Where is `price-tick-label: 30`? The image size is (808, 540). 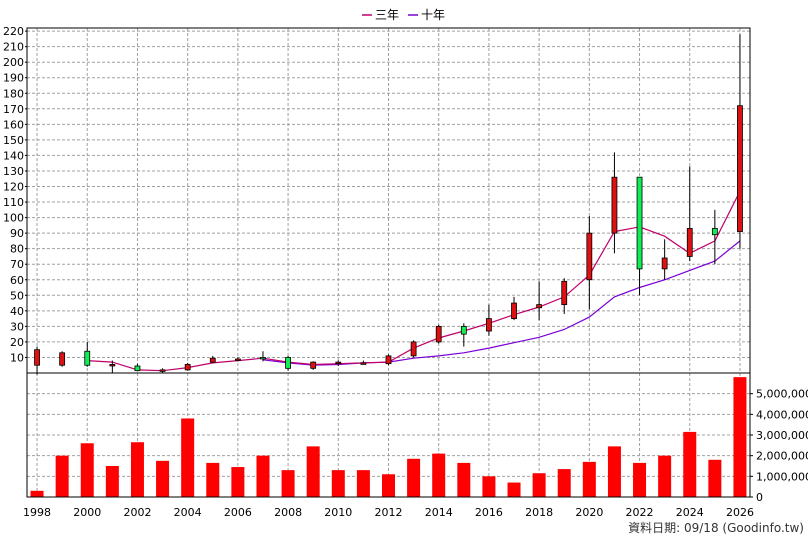
price-tick-label: 30 is located at coordinates (17, 326).